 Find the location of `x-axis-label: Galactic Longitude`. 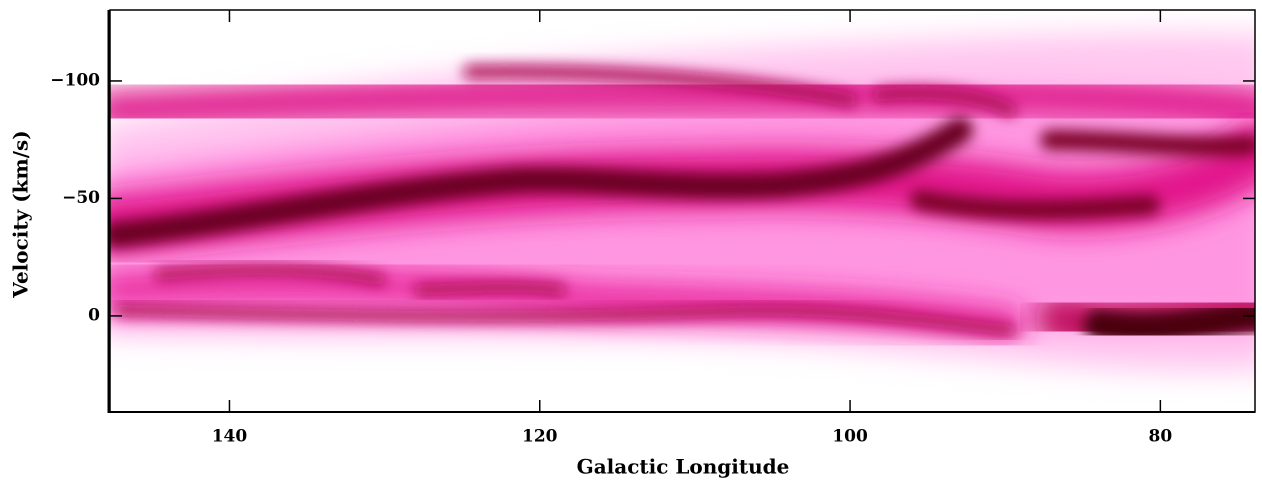

x-axis-label: Galactic Longitude is located at coordinates (683, 467).